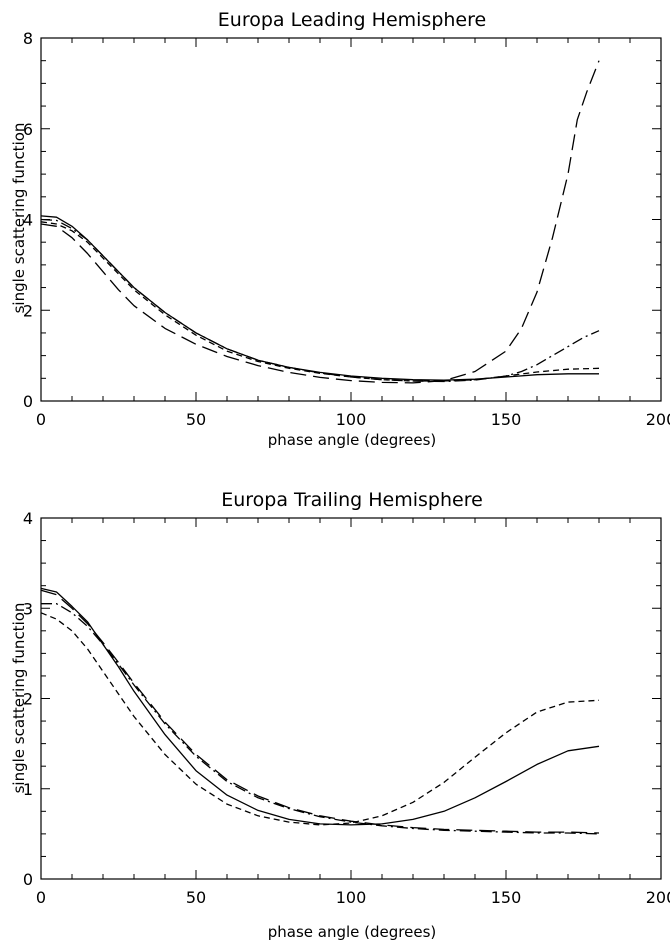  What do you see at coordinates (506, 897) in the screenshot?
I see `trailing-x-tick-label: 150` at bounding box center [506, 897].